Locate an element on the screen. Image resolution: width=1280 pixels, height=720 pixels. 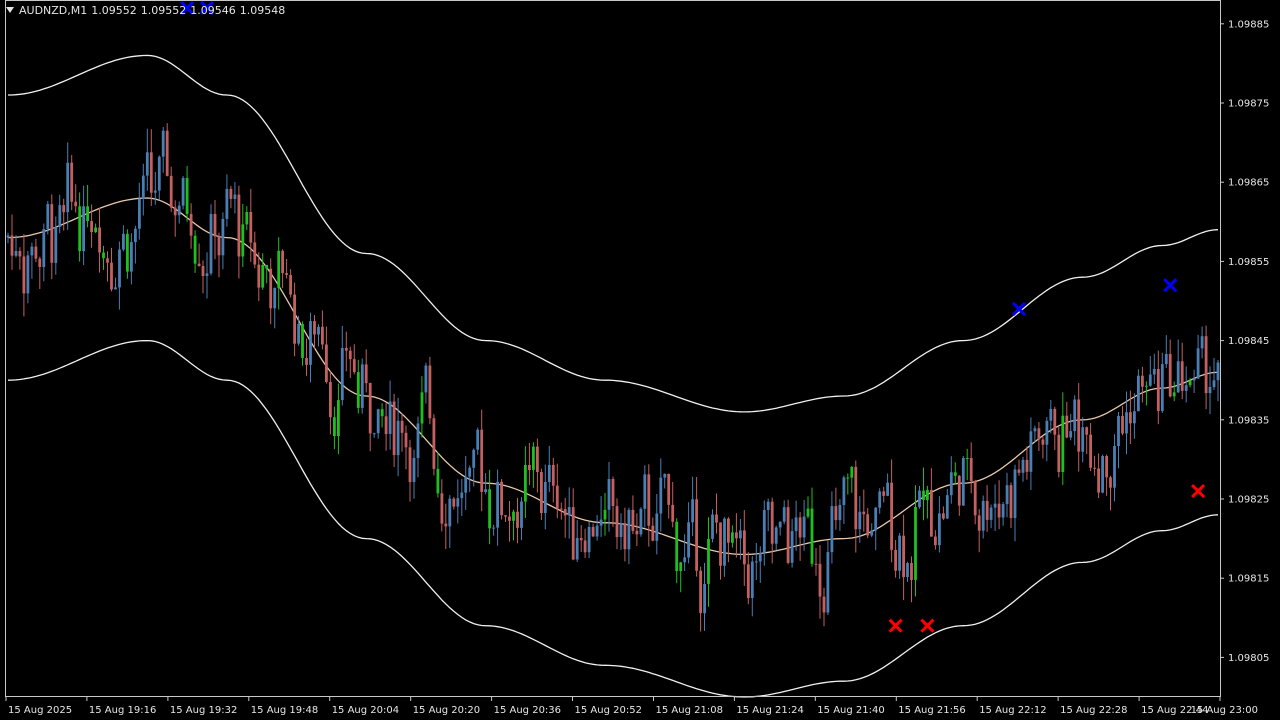
time-tick-label: 15 Aug 20:04 is located at coordinates (365, 710).